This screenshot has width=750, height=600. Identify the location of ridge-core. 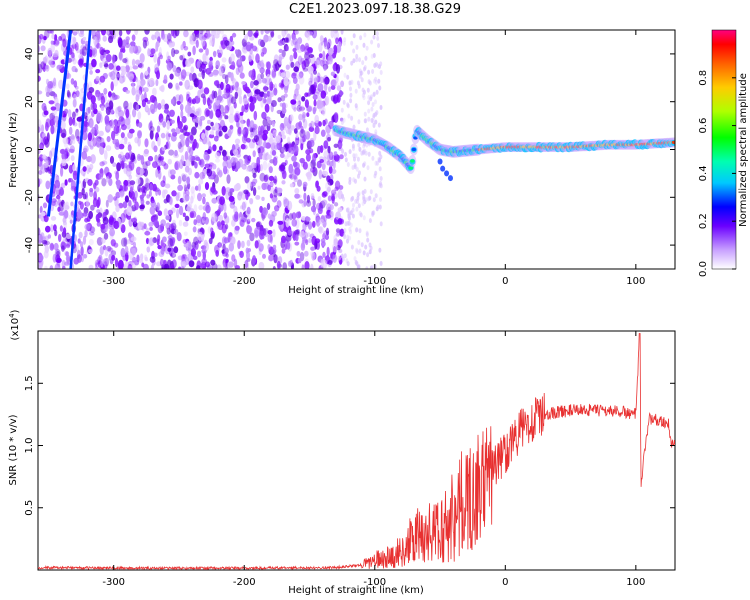
(673, 142).